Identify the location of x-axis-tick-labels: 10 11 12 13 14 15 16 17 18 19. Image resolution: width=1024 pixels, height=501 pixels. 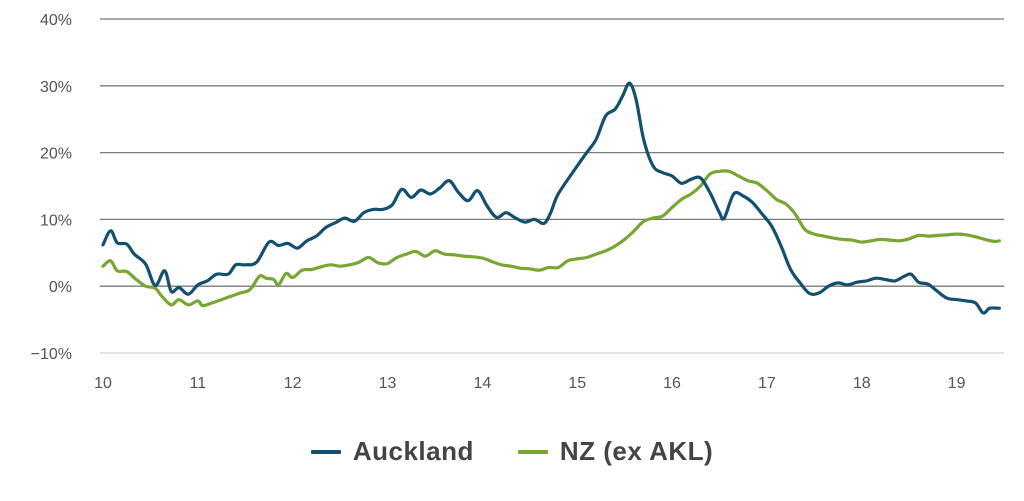
(529, 383).